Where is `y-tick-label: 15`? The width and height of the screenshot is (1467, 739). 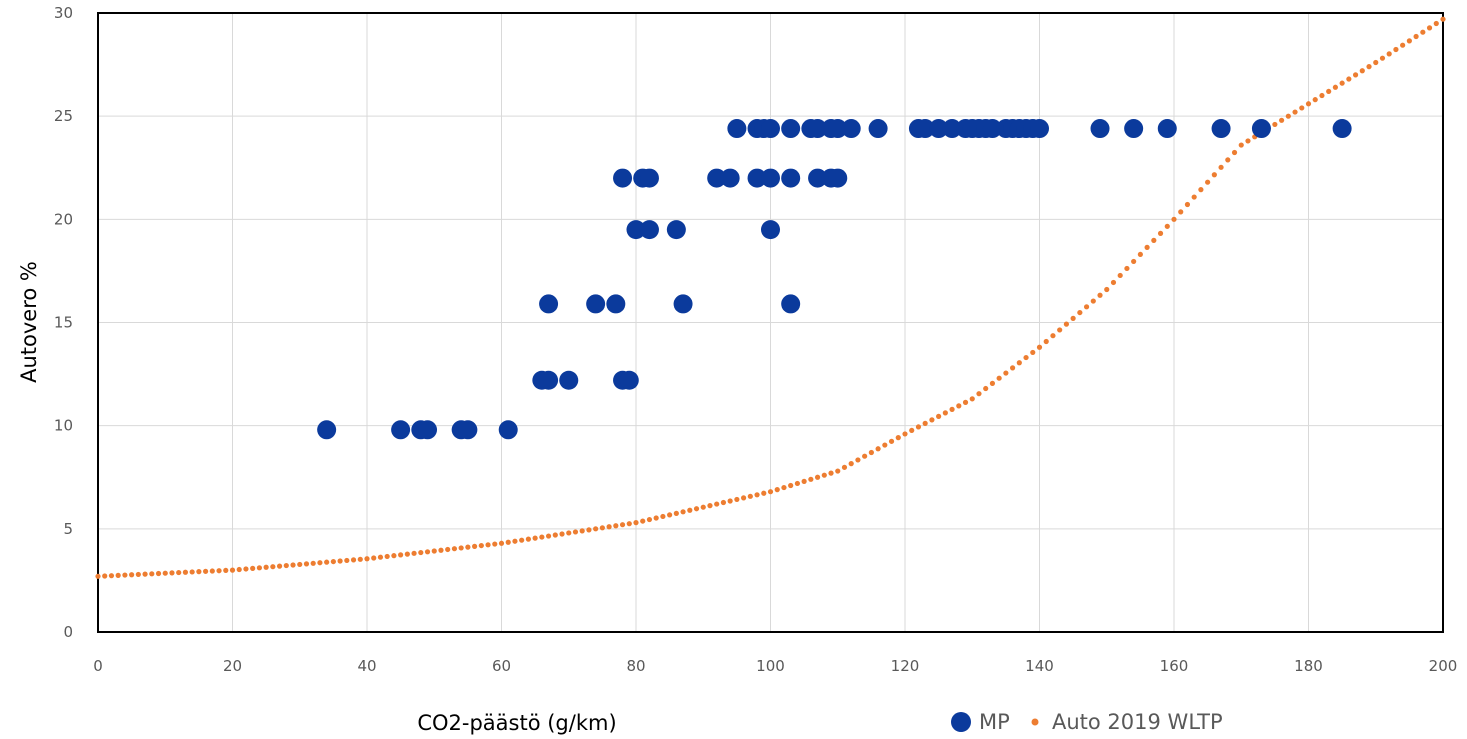
y-tick-label: 15 is located at coordinates (63, 323).